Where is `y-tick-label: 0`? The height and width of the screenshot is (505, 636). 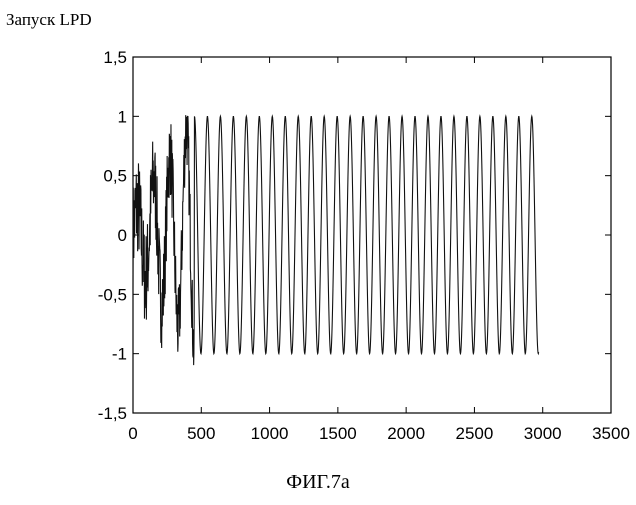
y-tick-label: 0 is located at coordinates (122, 235).